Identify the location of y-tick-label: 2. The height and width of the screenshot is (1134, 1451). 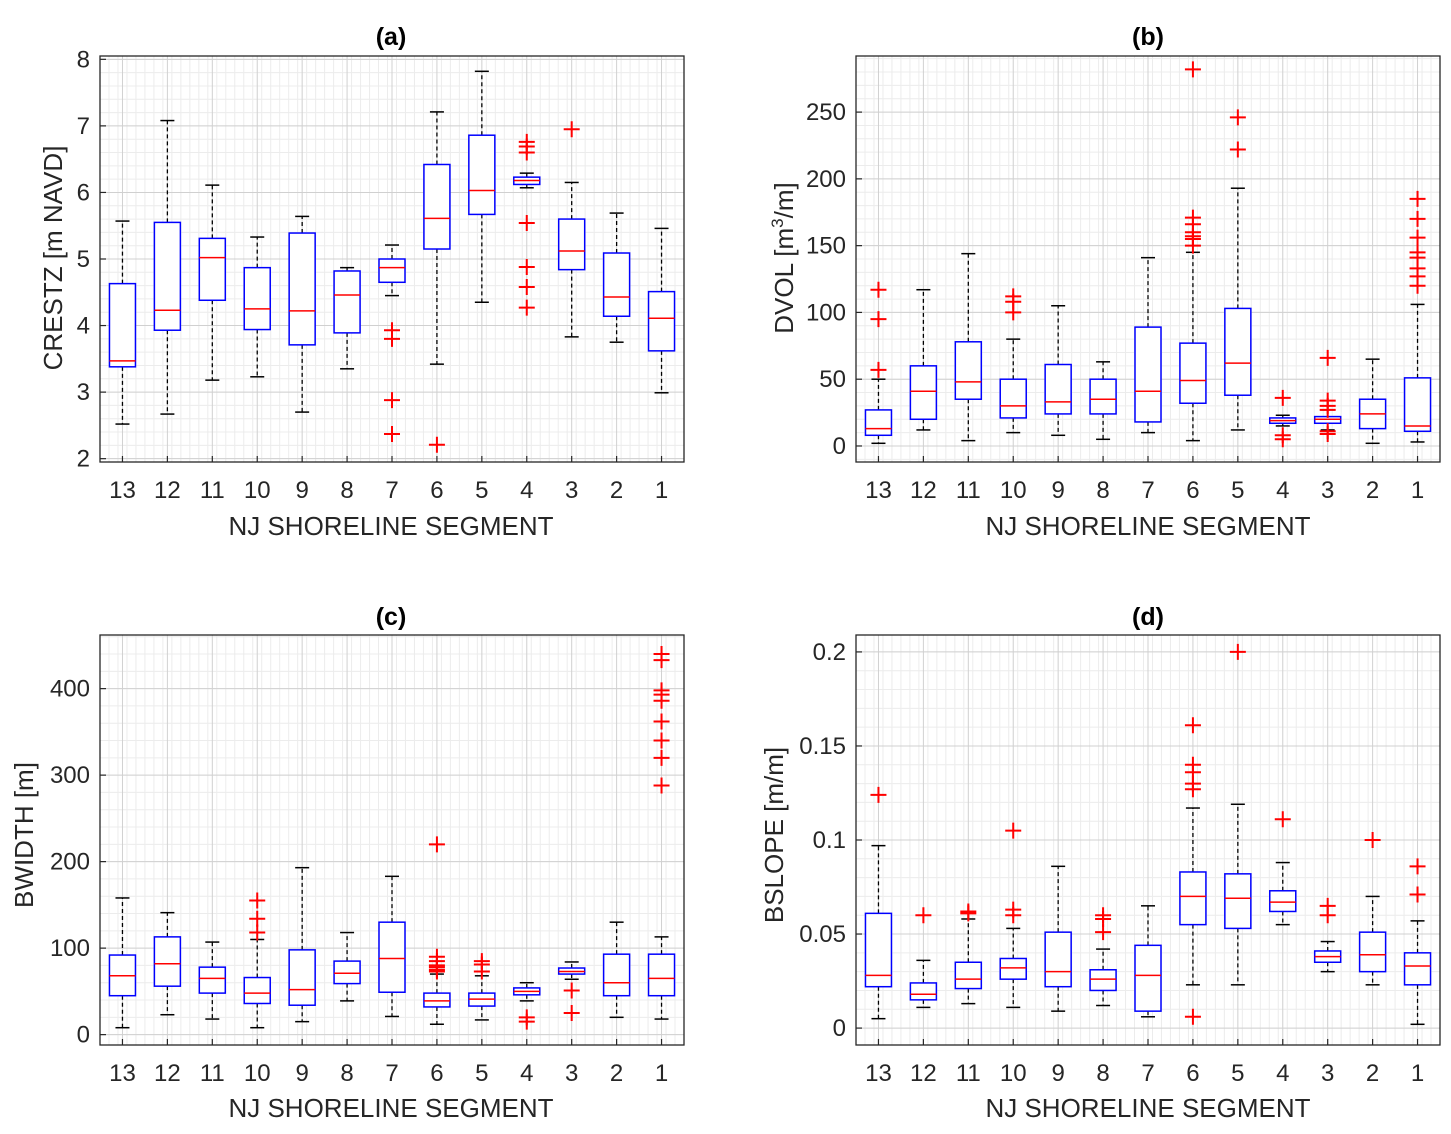
(83, 459).